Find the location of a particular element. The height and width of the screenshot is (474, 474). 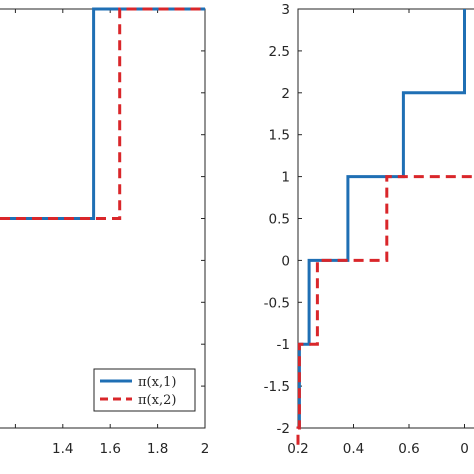

legend-label-1: π(x,1) is located at coordinates (157, 382).